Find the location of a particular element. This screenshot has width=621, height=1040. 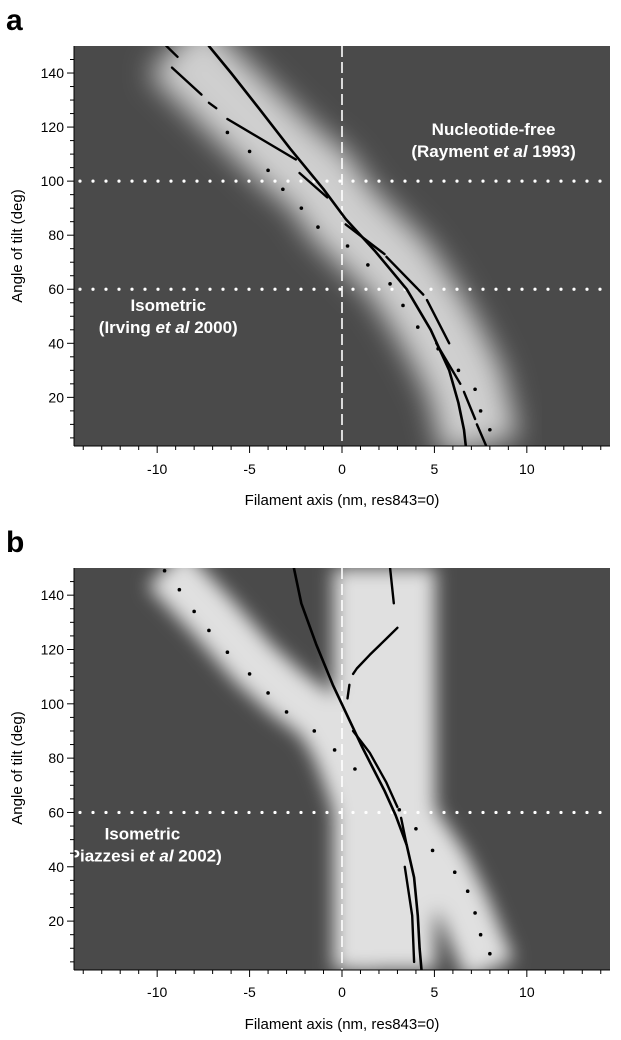

x-tick-label: 0 is located at coordinates (342, 469).